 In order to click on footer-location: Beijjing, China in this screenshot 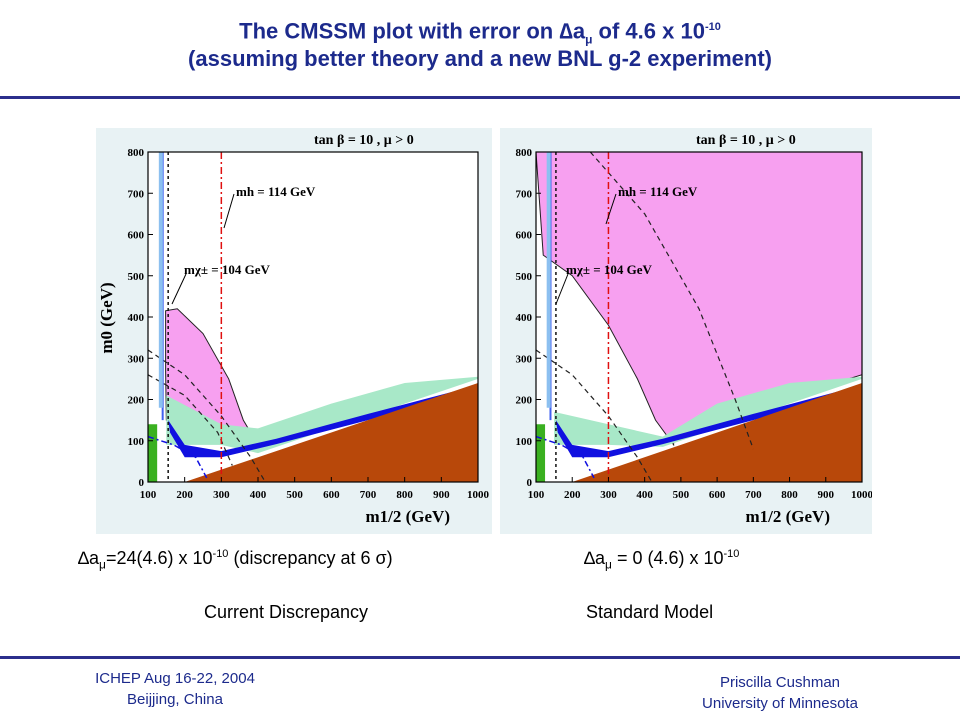, I will do `click(175, 699)`.